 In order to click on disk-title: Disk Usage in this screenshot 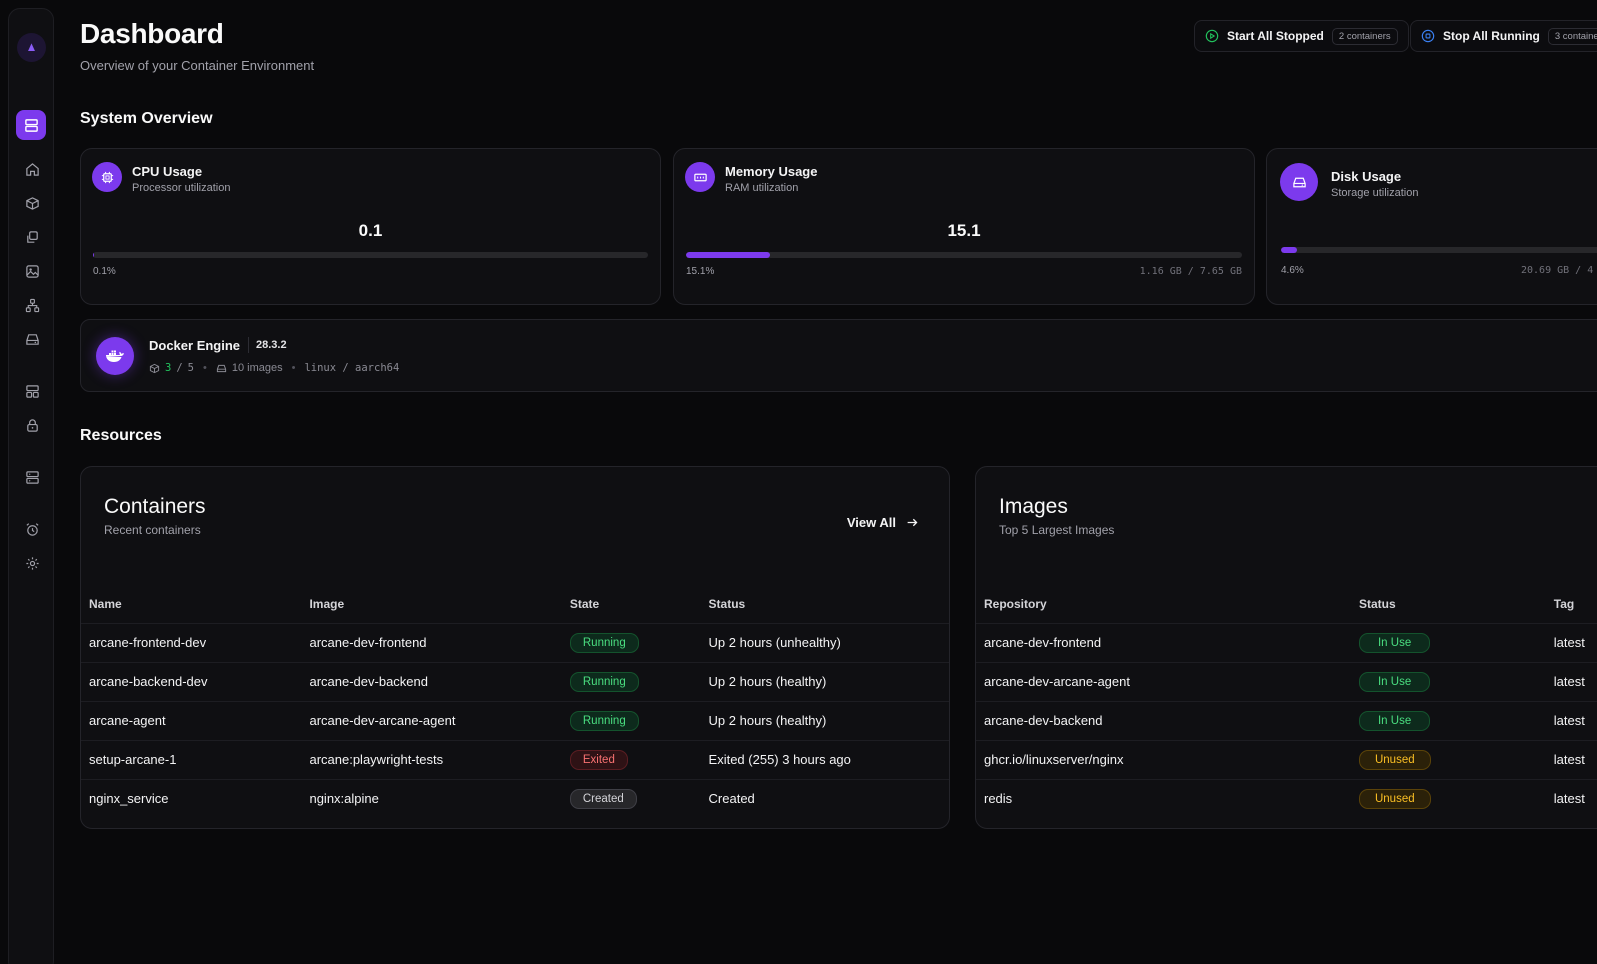, I will do `click(1366, 176)`.